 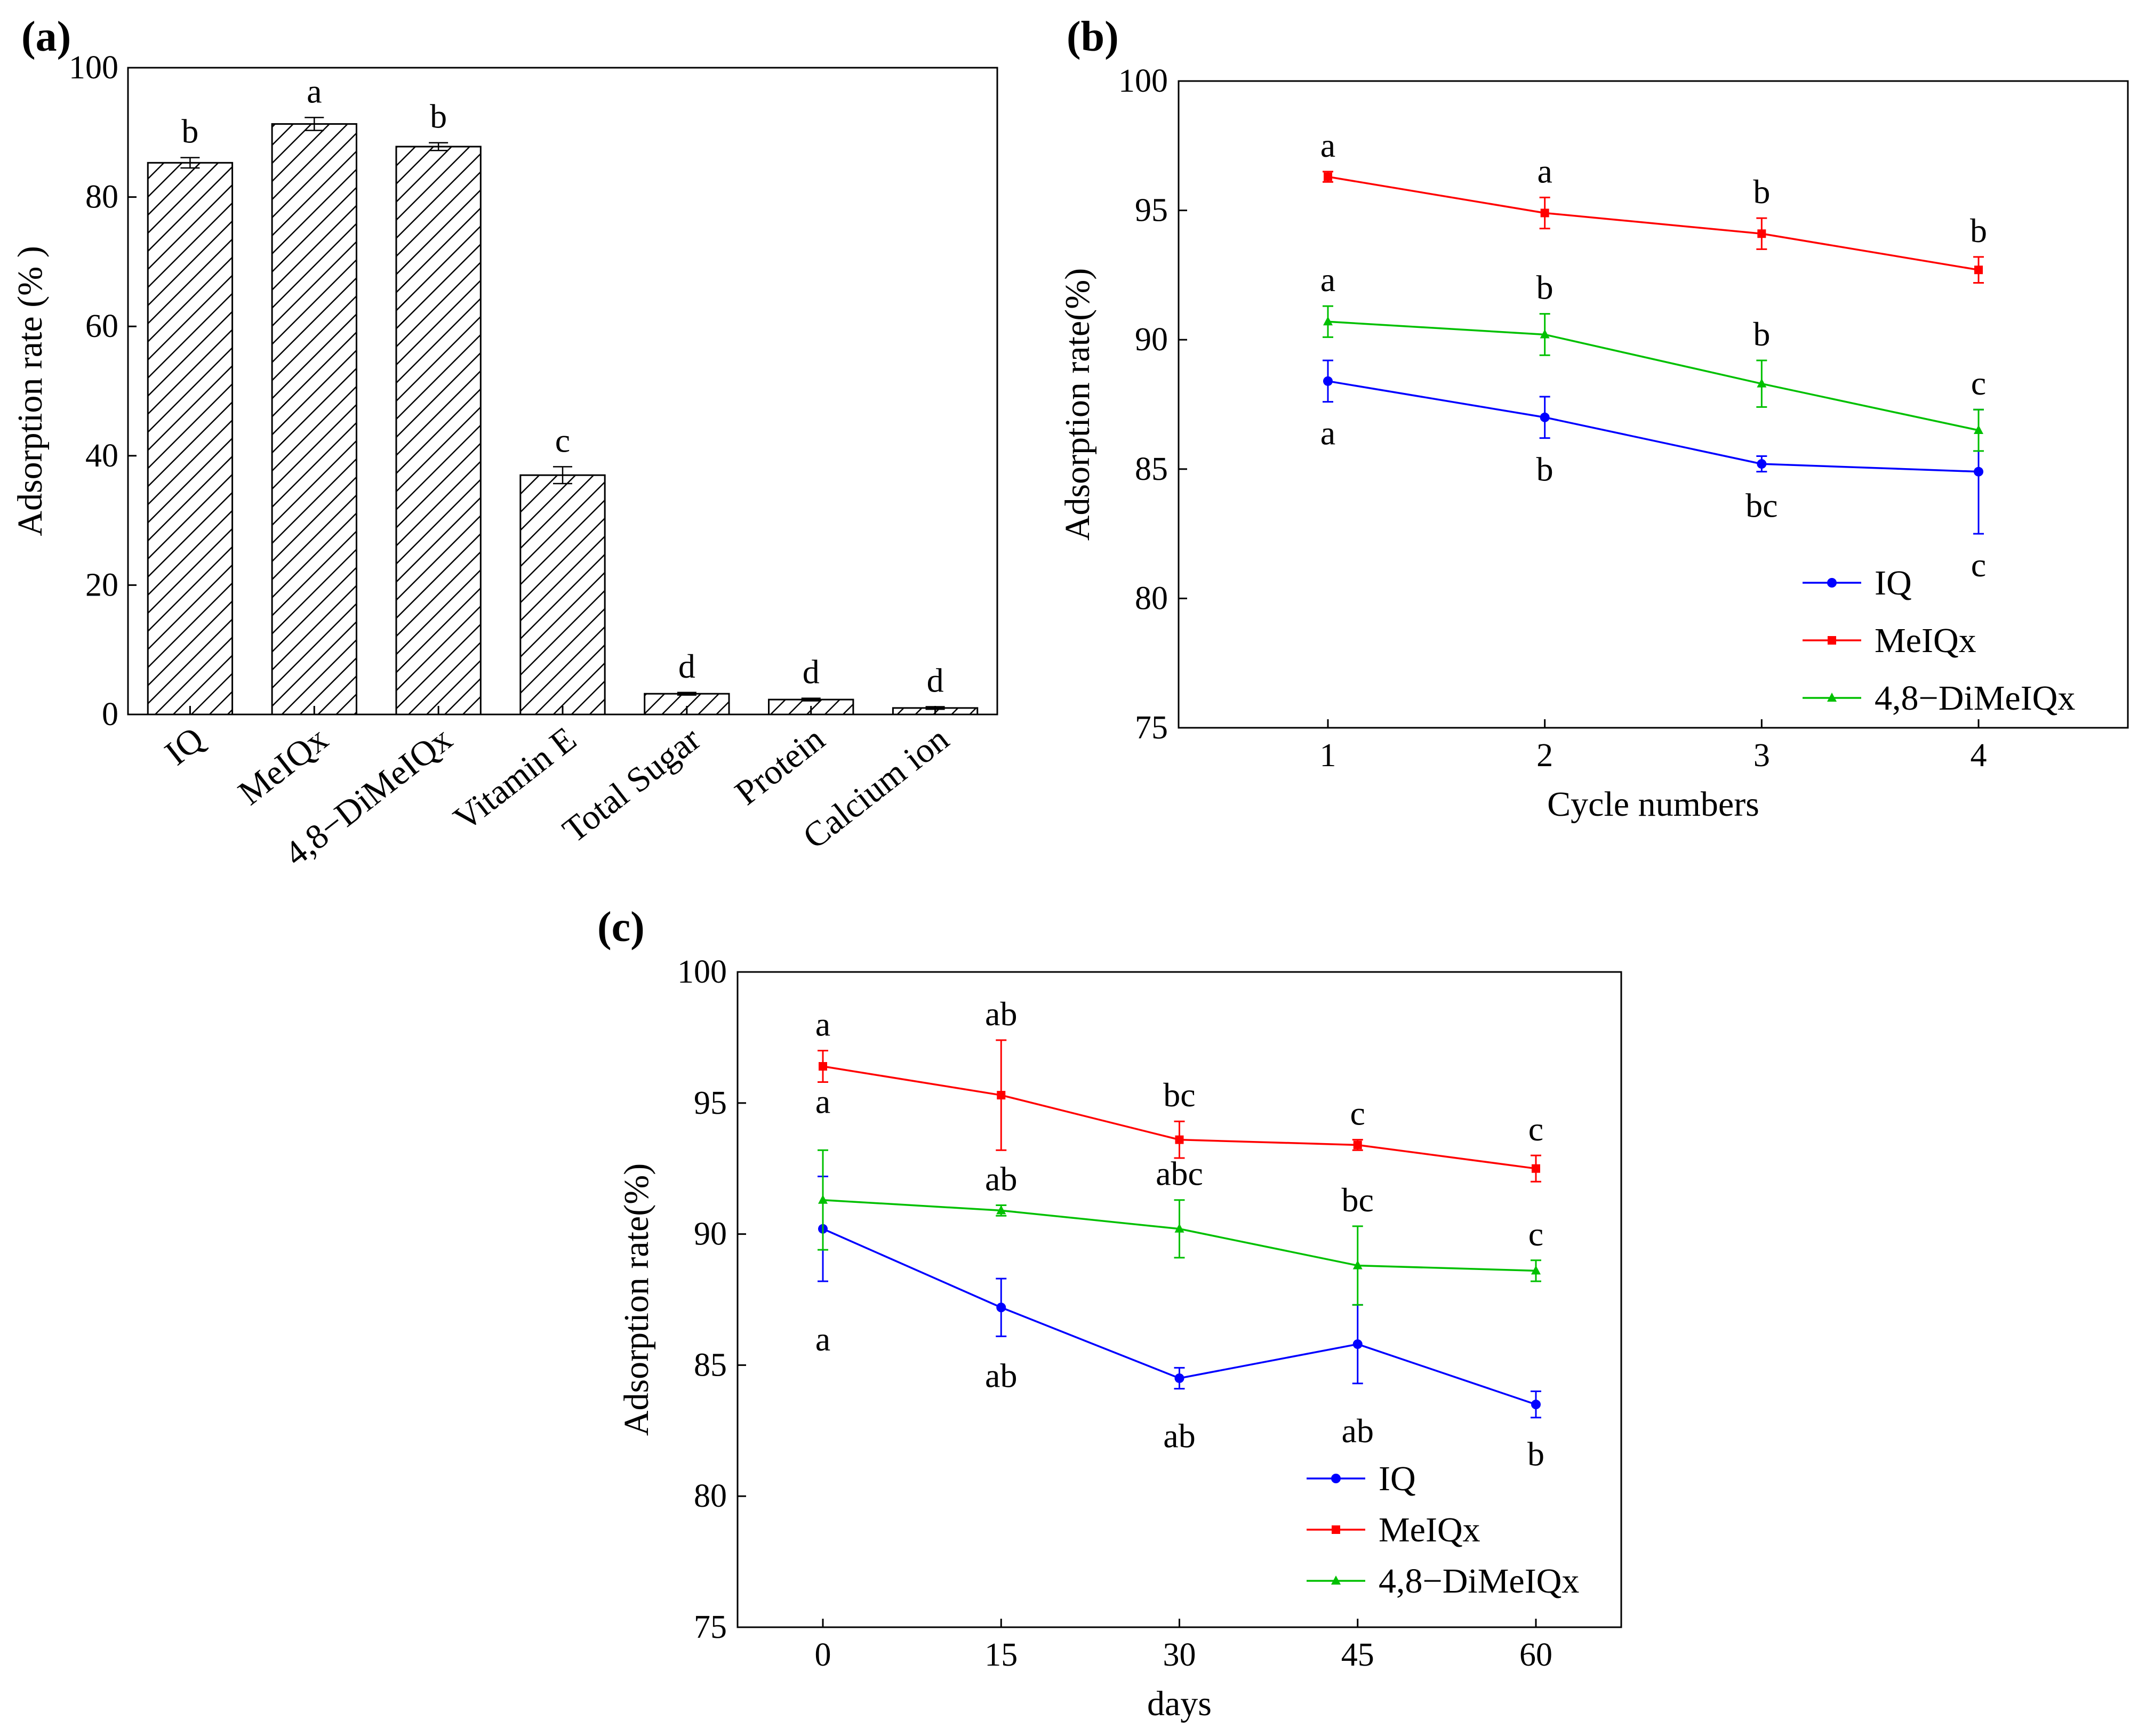 I want to click on panel-b-x-axis-title: Cycle numbers, so click(x=1653, y=804).